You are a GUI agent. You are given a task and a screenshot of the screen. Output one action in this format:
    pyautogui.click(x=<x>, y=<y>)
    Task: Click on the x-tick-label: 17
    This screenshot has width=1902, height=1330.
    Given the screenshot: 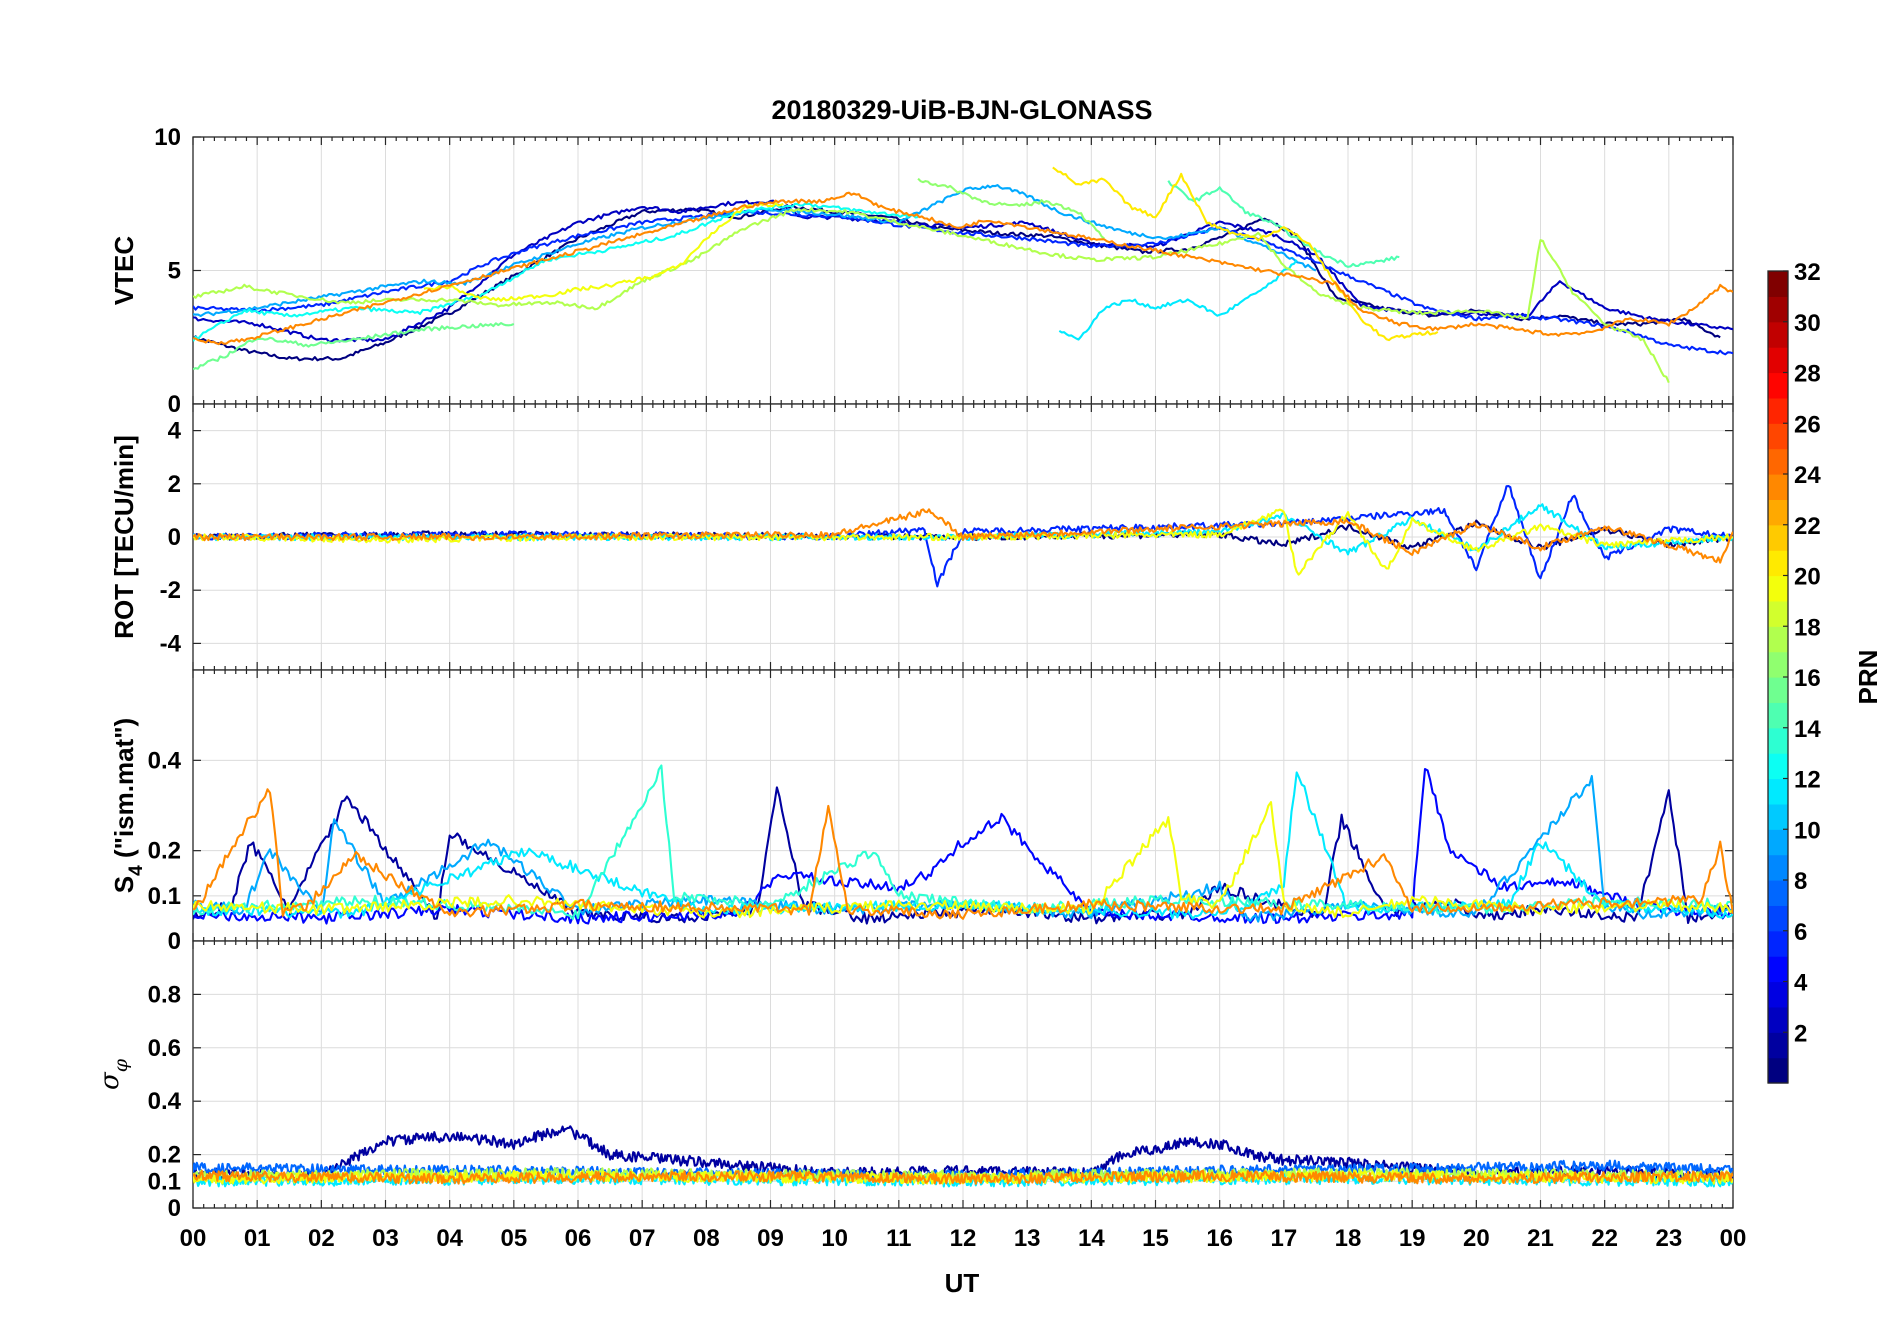 What is the action you would take?
    pyautogui.click(x=1283, y=1238)
    